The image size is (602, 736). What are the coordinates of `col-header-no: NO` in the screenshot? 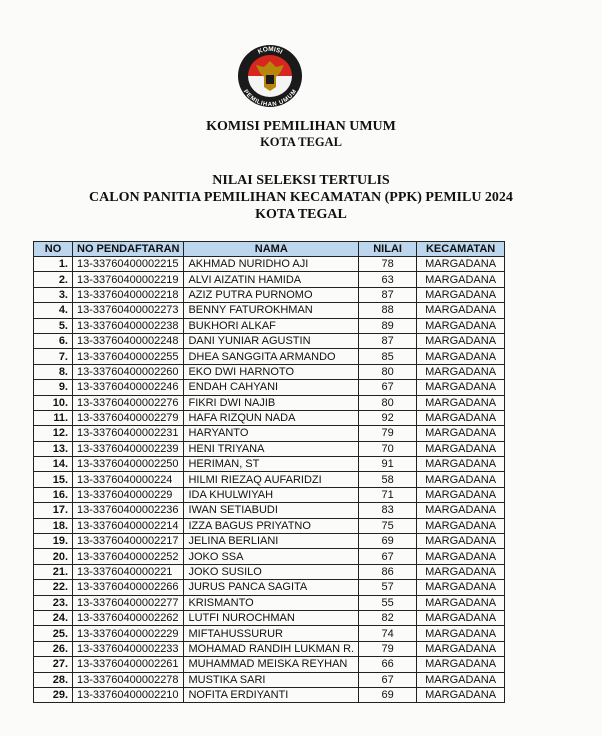 It's located at (53, 249).